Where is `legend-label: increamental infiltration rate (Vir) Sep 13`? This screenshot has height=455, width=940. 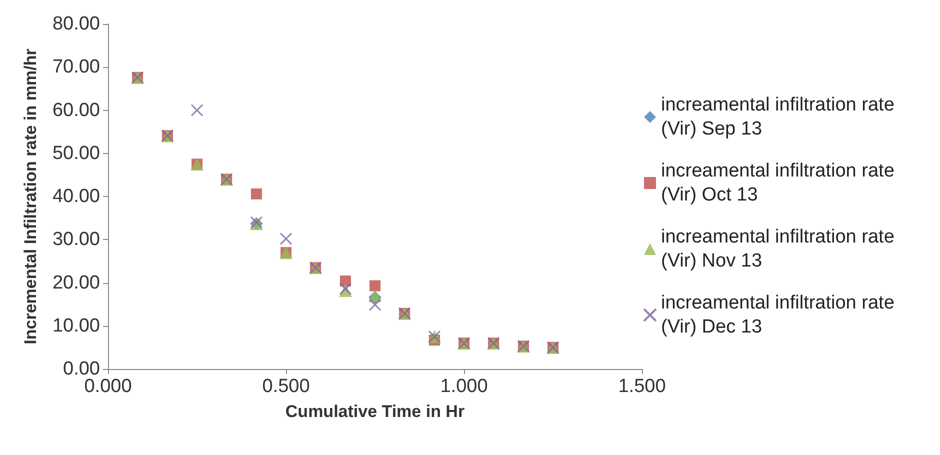
legend-label: increamental infiltration rate (Vir) Sep 13 is located at coordinates (780, 117).